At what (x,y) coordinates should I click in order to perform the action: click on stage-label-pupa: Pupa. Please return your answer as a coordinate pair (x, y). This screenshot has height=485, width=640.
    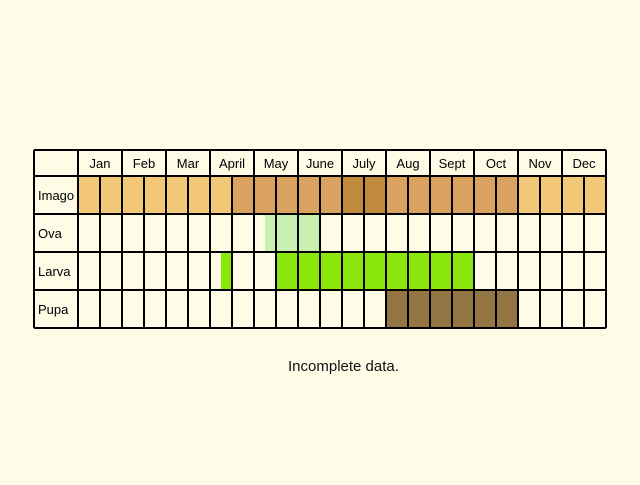
    Looking at the image, I should click on (53, 309).